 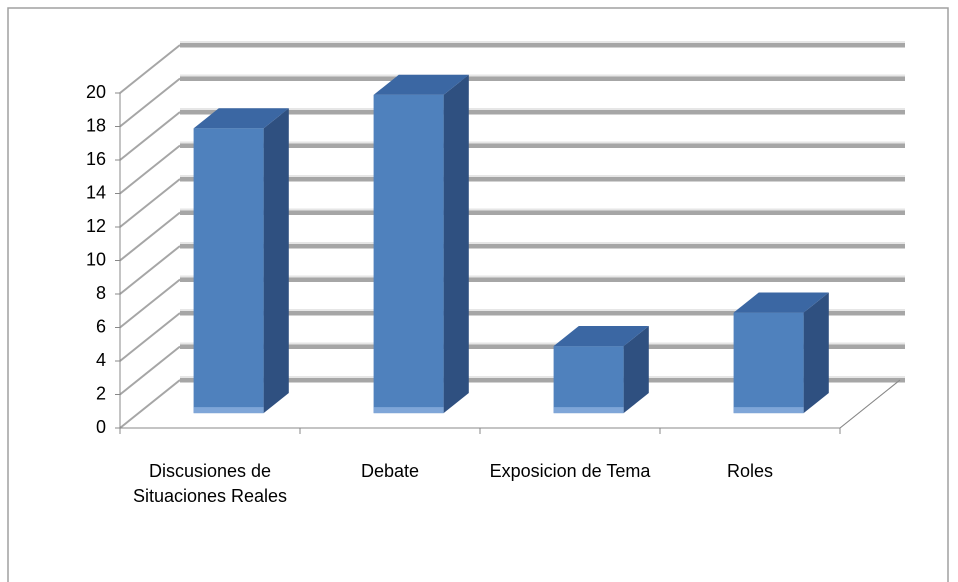 I want to click on y-tick-label: 16, so click(x=96, y=159).